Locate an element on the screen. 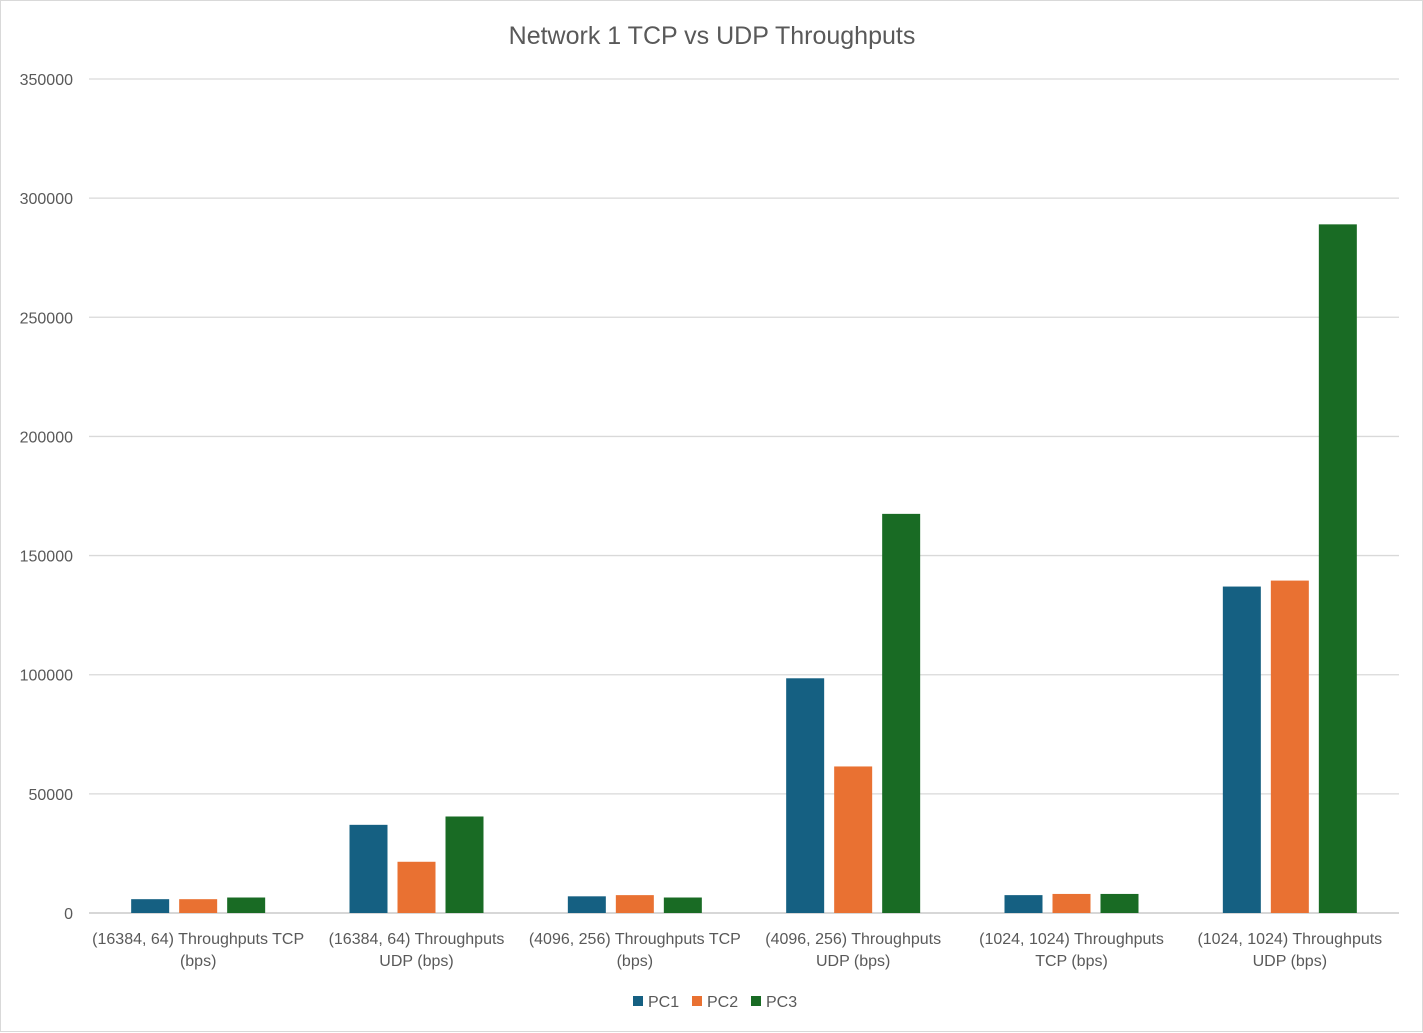 This screenshot has height=1033, width=1423. y-tick-label: 350000 is located at coordinates (46, 80).